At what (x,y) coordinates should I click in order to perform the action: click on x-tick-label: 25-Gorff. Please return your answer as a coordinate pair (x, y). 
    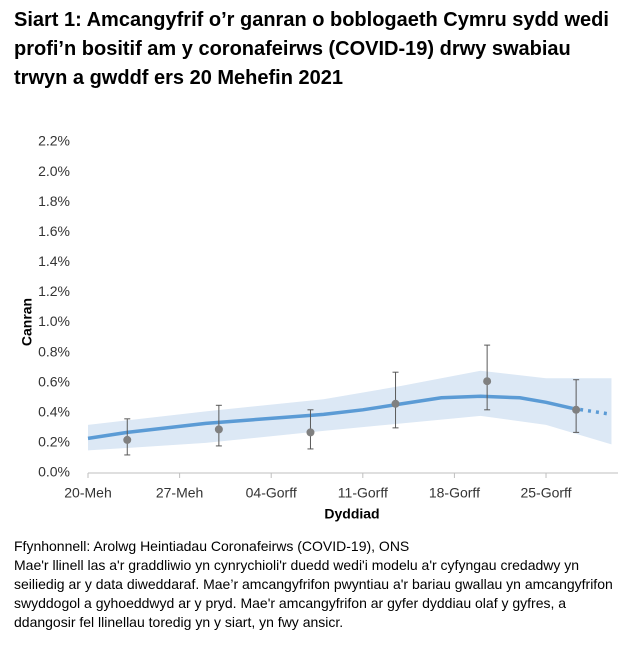
    Looking at the image, I should click on (545, 493).